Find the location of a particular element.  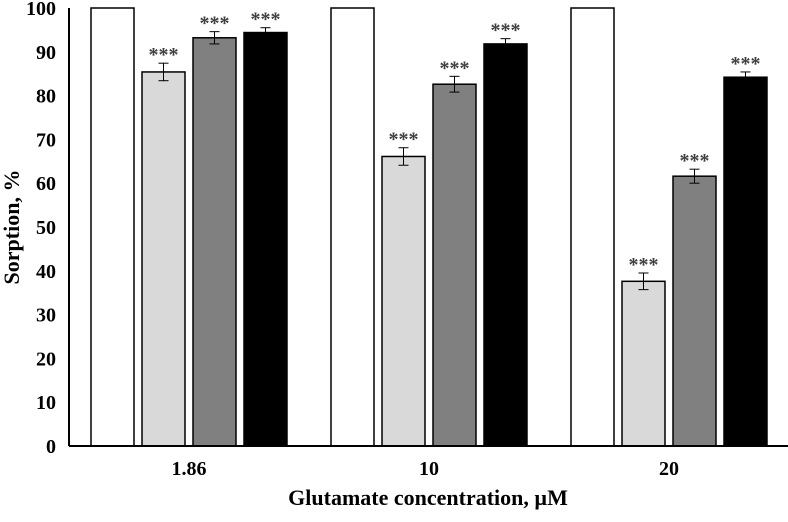

x-tick-label: 20 is located at coordinates (669, 469).